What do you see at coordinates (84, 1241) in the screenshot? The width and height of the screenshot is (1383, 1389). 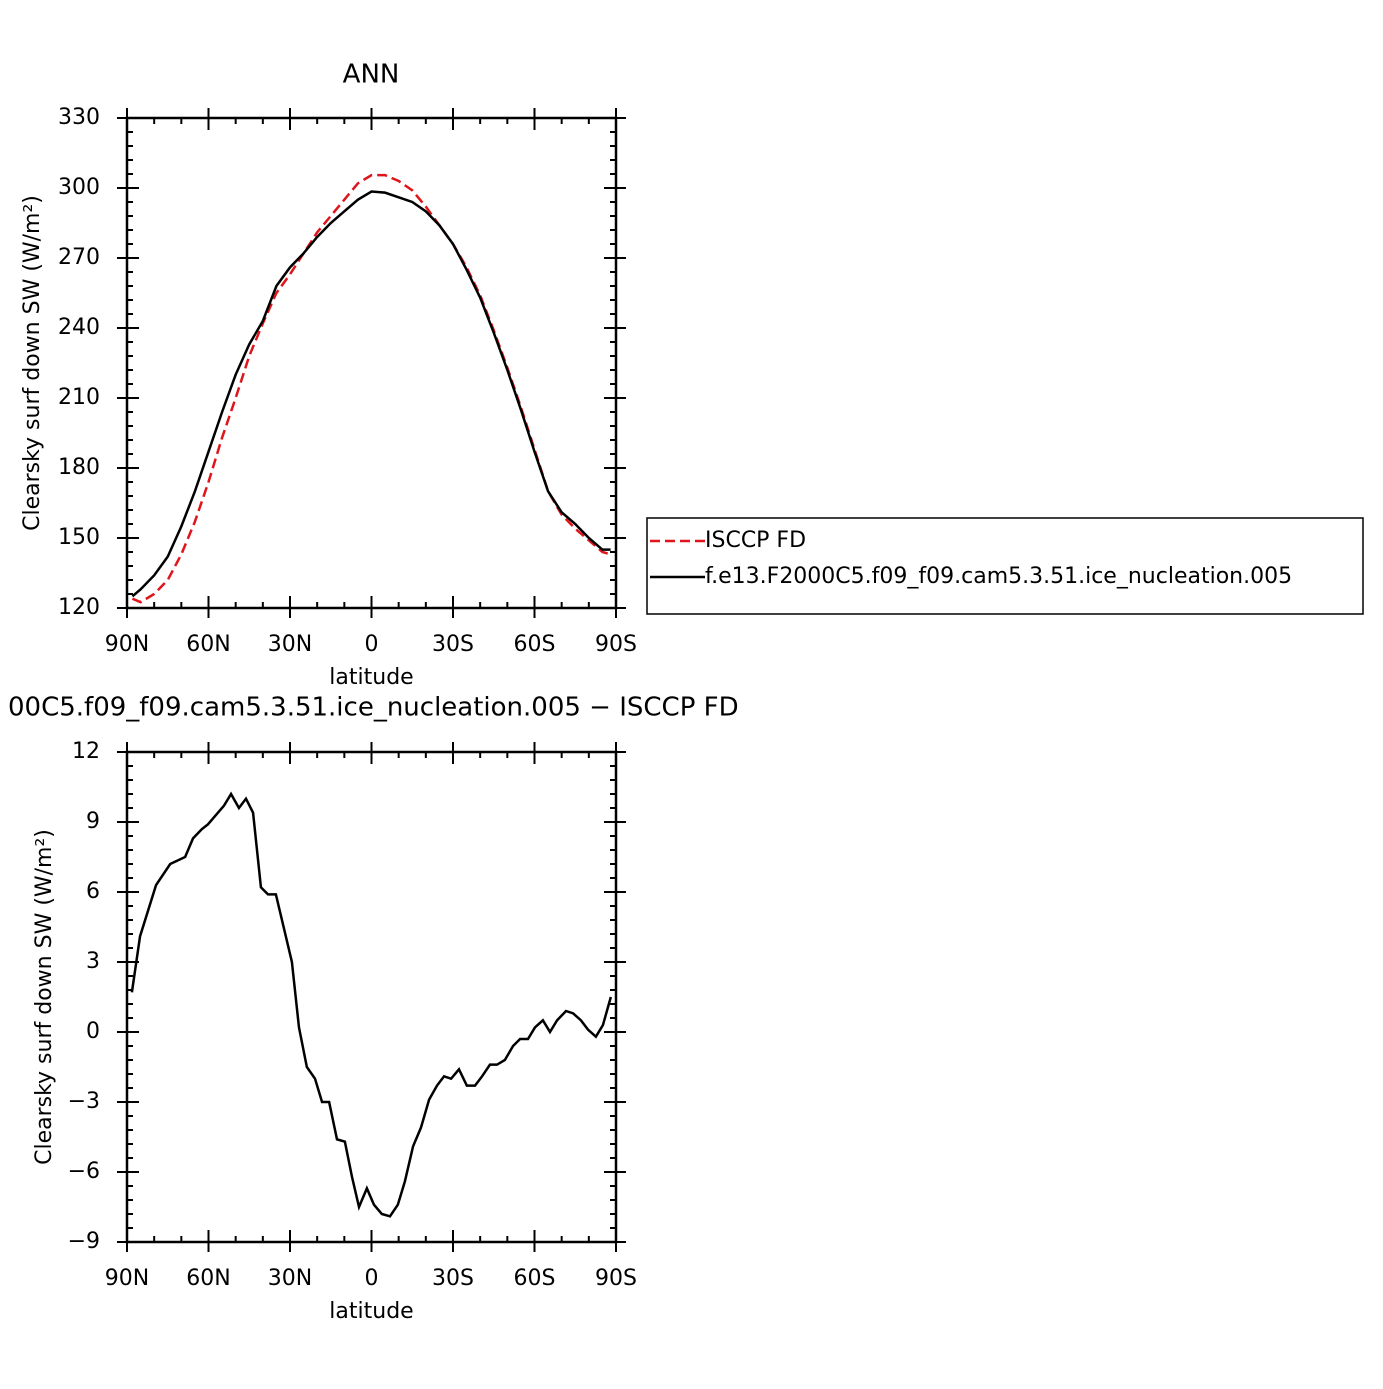 I see `y-tick-label: −9` at bounding box center [84, 1241].